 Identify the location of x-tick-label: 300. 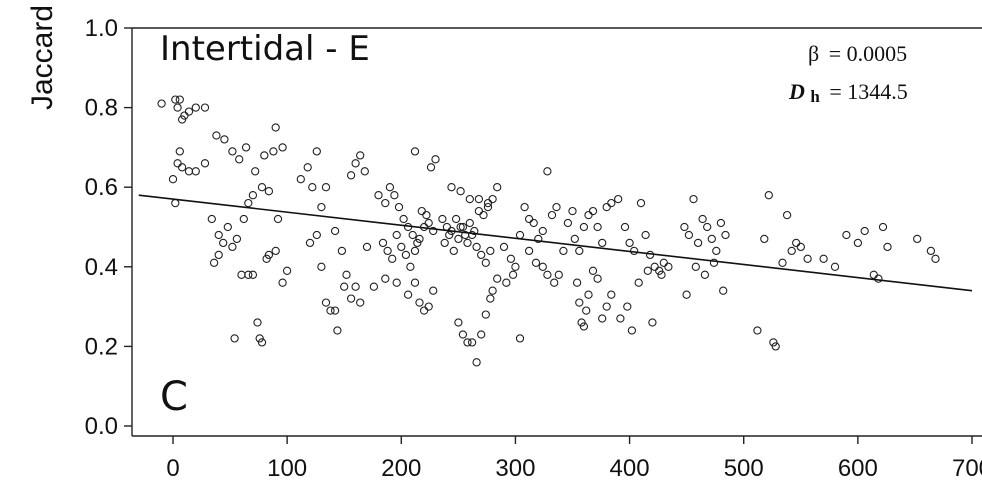
(515, 468).